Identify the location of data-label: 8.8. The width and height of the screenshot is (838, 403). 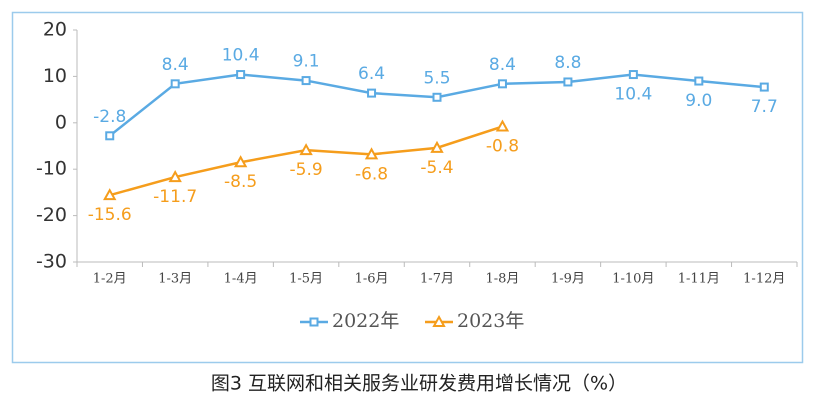
(567, 63).